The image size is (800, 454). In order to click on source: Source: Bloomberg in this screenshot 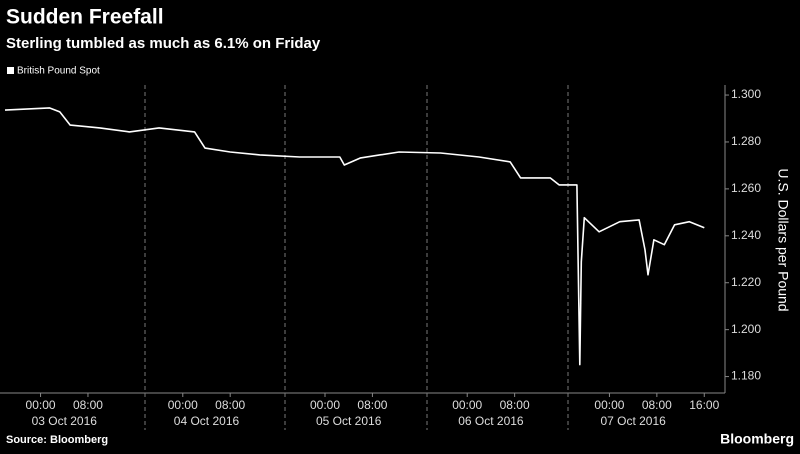, I will do `click(57, 440)`.